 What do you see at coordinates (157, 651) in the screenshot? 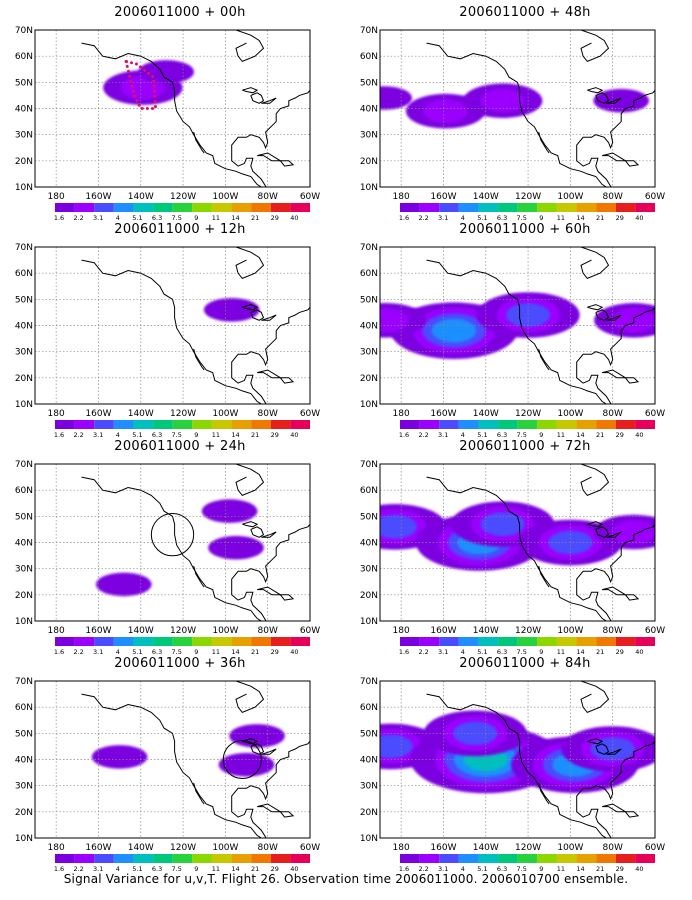
I see `colorbar-label: 6.3` at bounding box center [157, 651].